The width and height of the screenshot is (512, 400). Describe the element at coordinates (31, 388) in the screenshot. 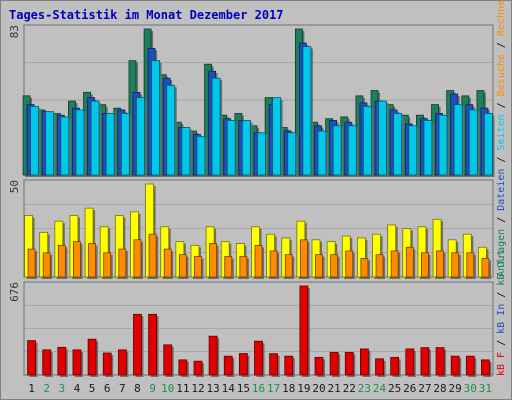

I see `x-tick-label-day-1: 1` at that location.